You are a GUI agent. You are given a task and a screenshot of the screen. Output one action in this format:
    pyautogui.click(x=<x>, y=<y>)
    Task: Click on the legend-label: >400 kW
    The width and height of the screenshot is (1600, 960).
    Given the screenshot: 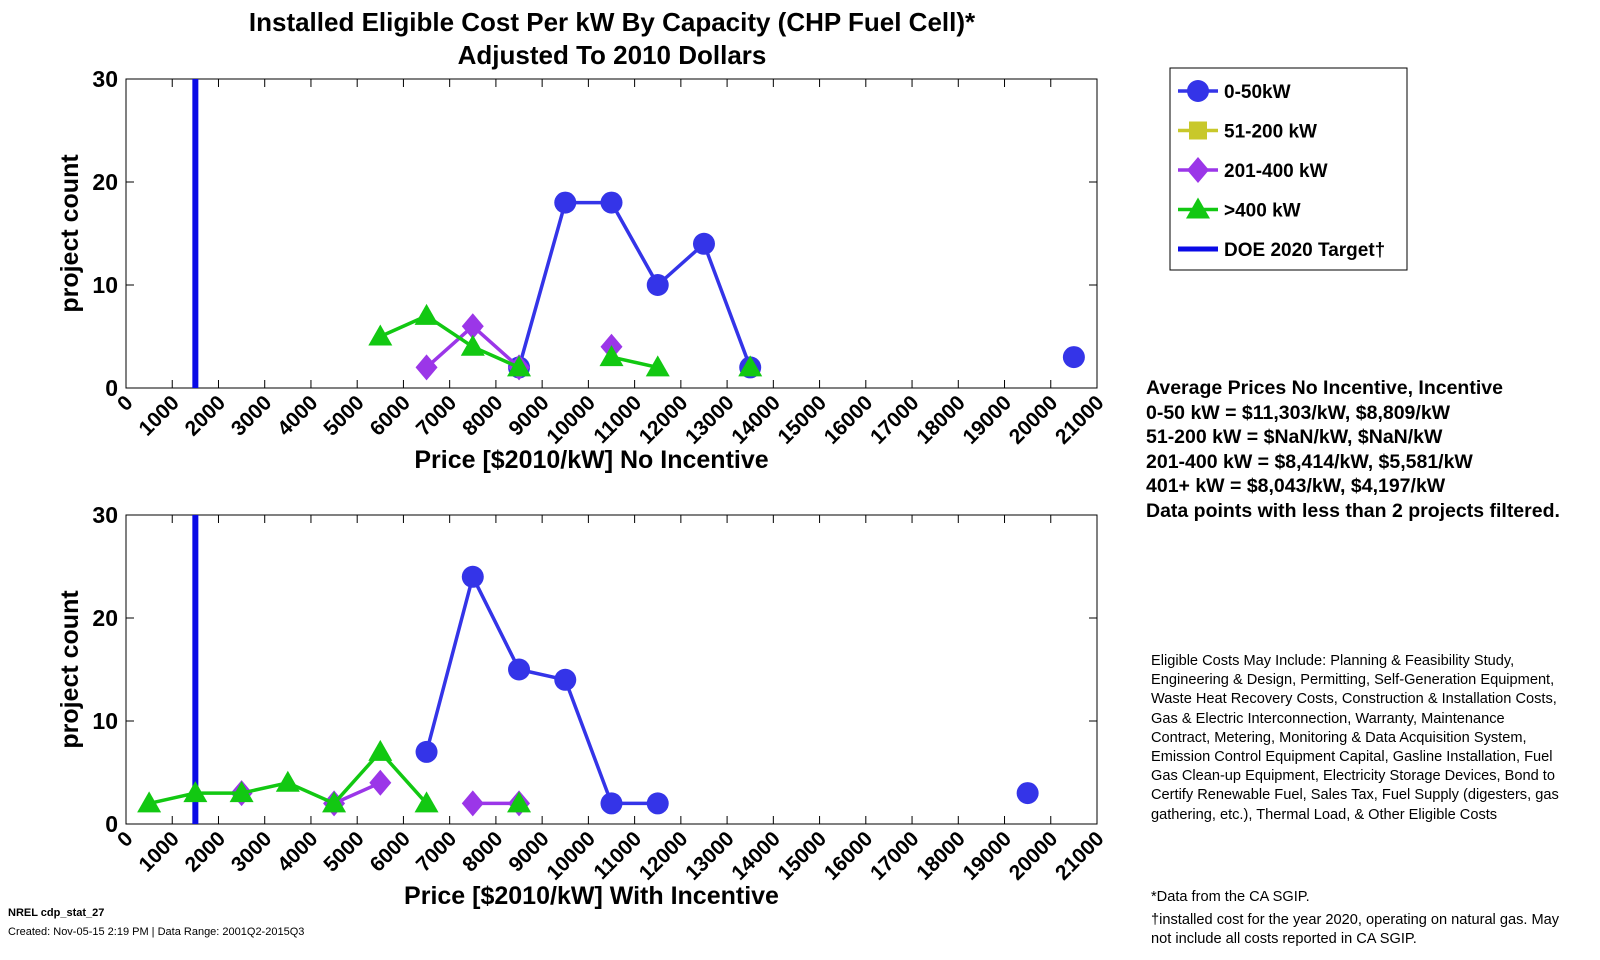 What is the action you would take?
    pyautogui.click(x=1262, y=211)
    